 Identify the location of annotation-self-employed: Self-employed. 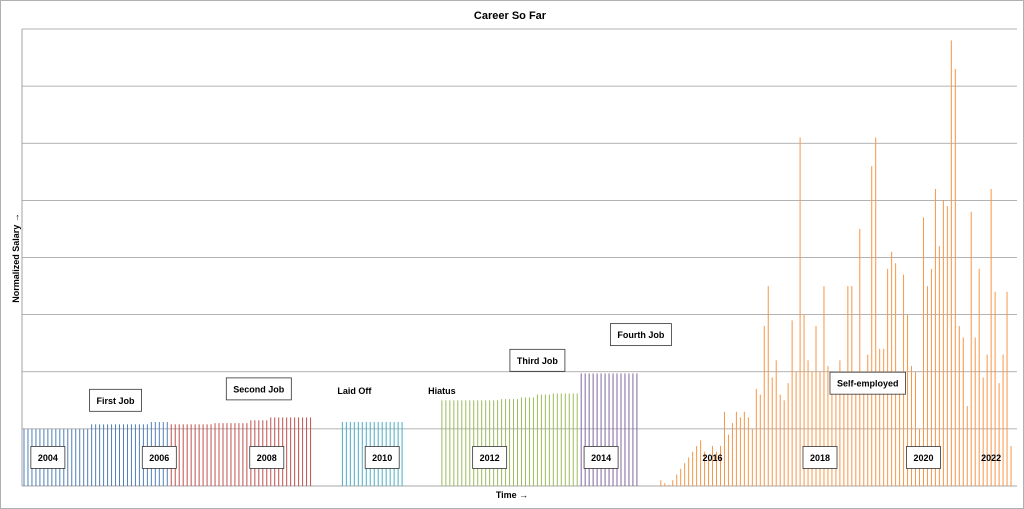
(867, 383).